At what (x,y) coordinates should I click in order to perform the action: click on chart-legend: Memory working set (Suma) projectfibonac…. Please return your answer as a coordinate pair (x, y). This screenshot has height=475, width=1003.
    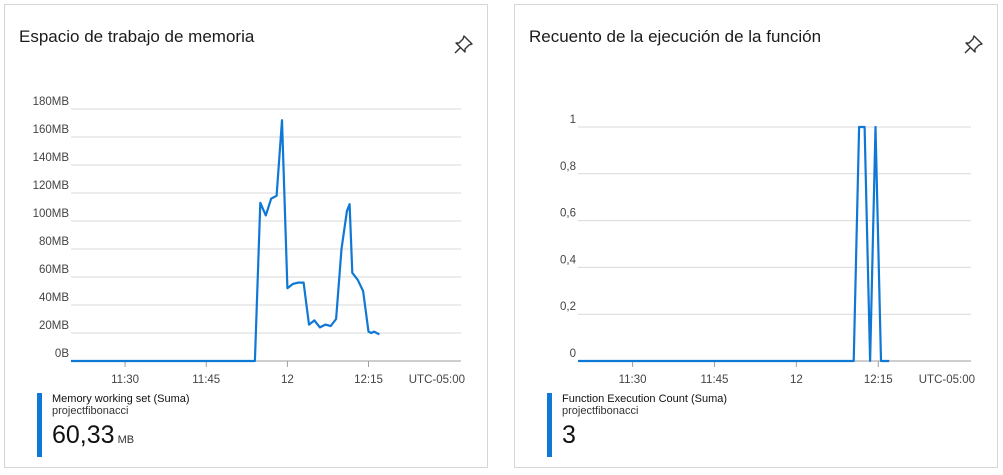
    Looking at the image, I should click on (113, 425).